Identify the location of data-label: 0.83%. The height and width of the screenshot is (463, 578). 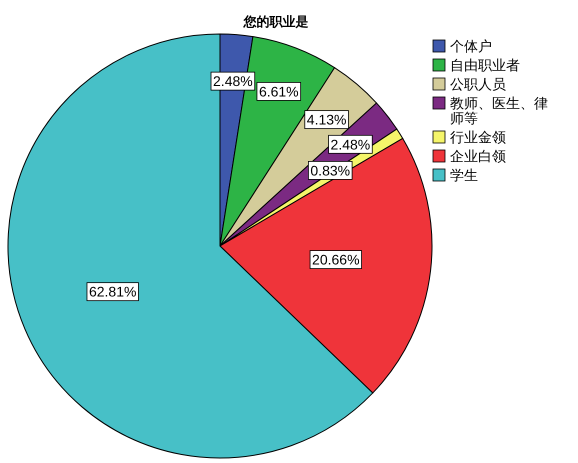
(330, 170).